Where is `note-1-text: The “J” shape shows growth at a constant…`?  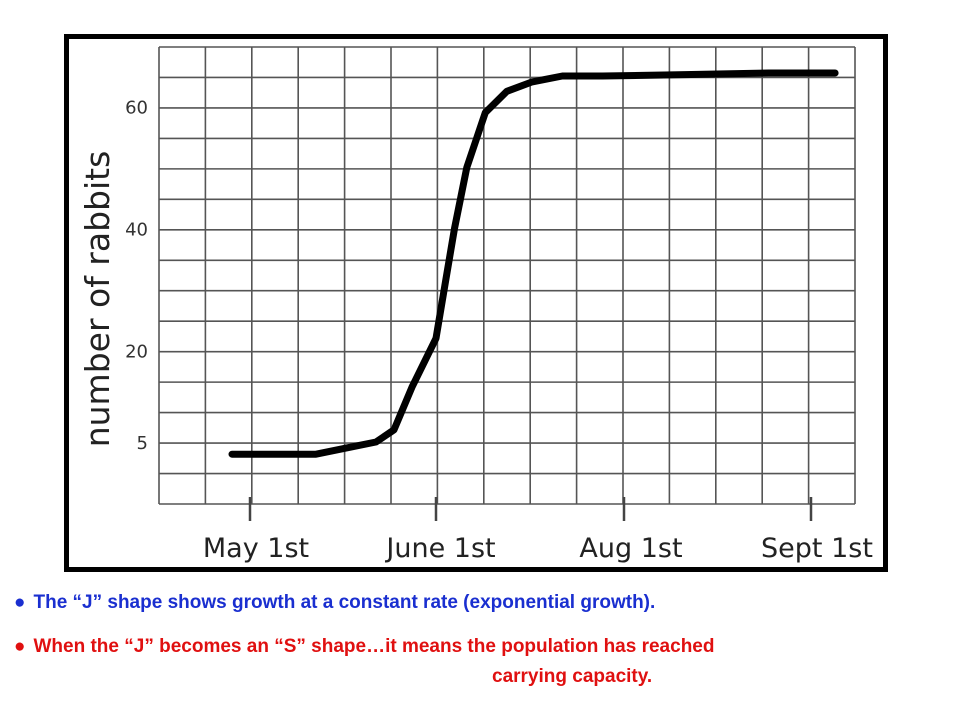
note-1-text: The “J” shape shows growth at a constant… is located at coordinates (344, 602).